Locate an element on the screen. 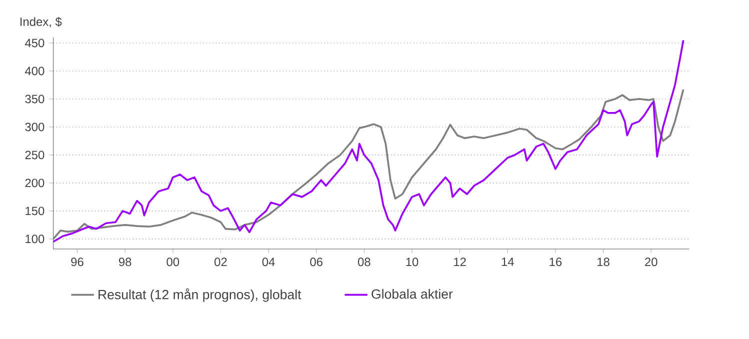 The image size is (749, 339). y-tick-label: 350 is located at coordinates (34, 99).